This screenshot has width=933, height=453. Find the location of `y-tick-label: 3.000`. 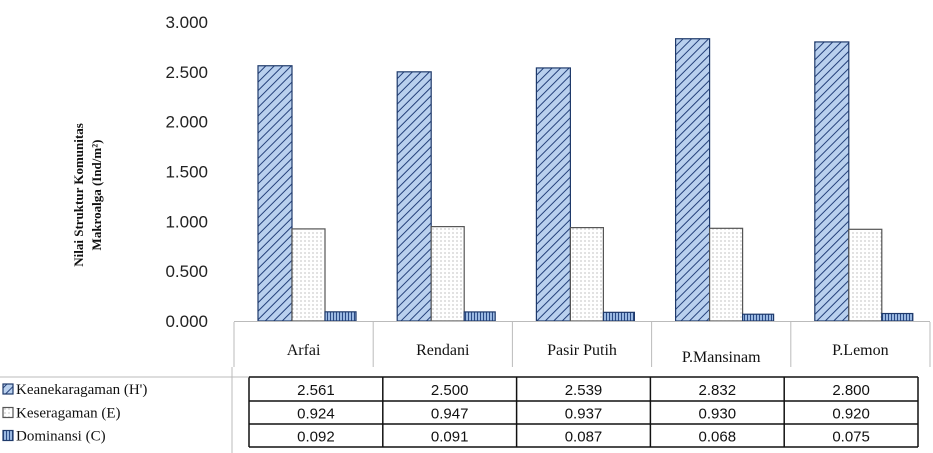

y-tick-label: 3.000 is located at coordinates (186, 22).